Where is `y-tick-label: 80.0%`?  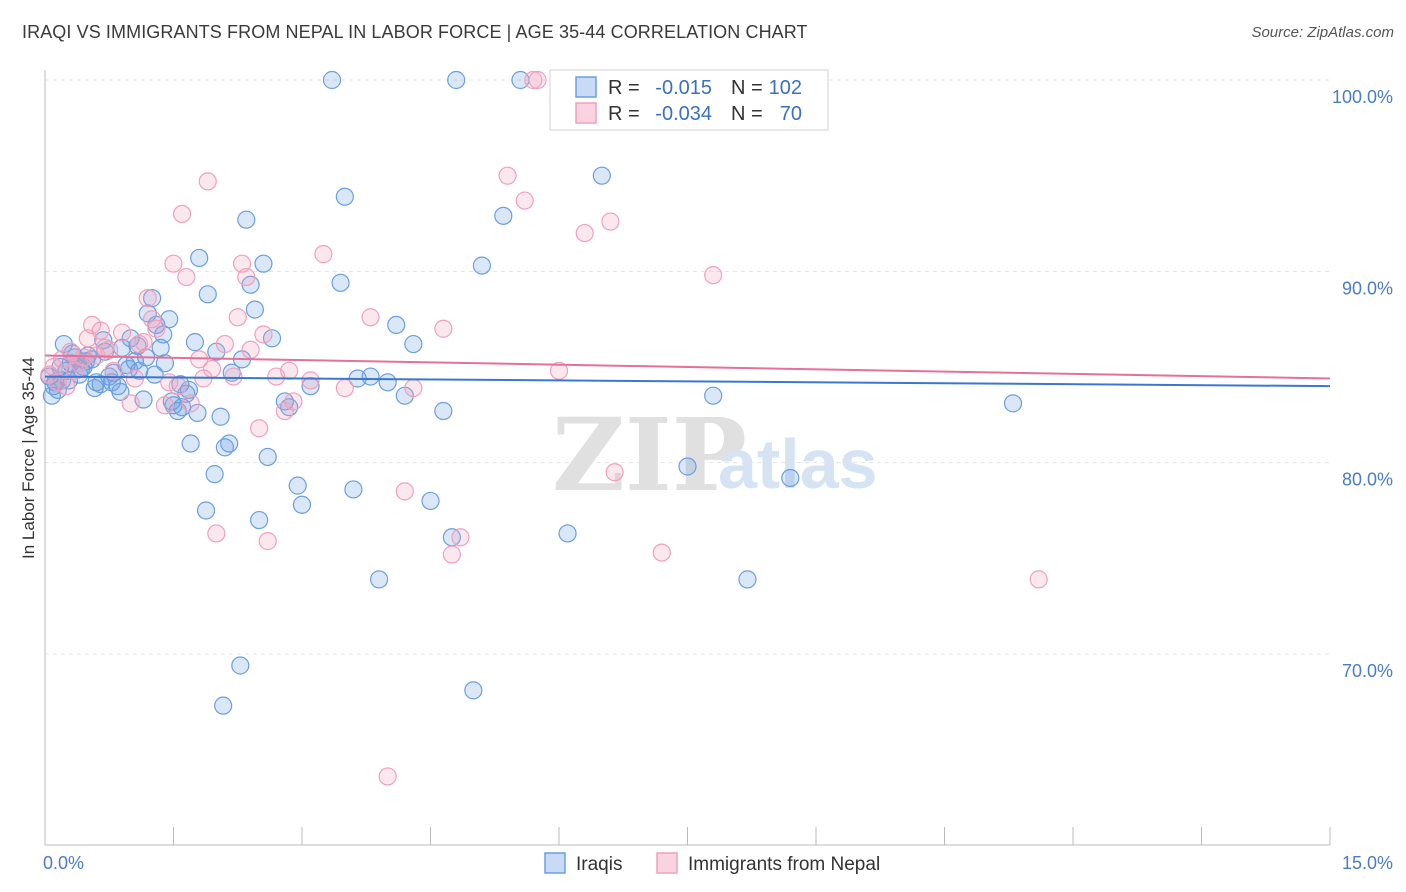 y-tick-label: 80.0% is located at coordinates (1367, 480).